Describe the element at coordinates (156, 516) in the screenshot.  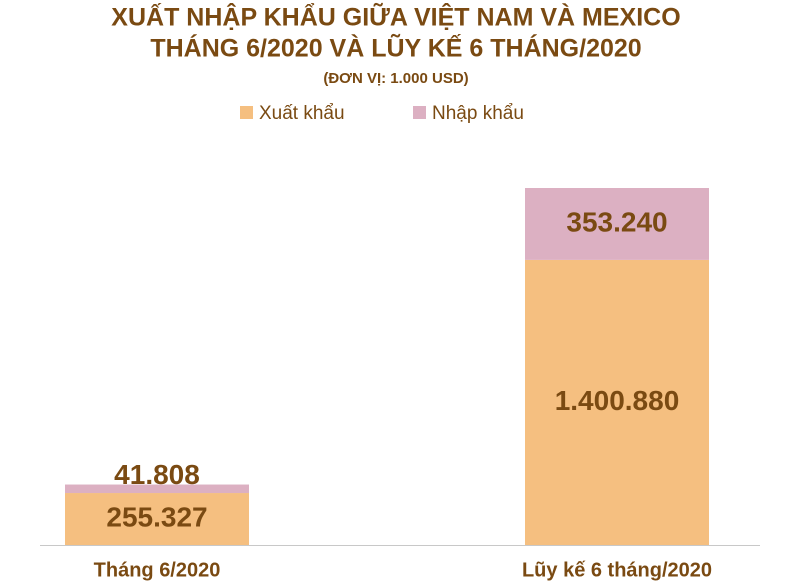
I see `value-label: 255.327` at that location.